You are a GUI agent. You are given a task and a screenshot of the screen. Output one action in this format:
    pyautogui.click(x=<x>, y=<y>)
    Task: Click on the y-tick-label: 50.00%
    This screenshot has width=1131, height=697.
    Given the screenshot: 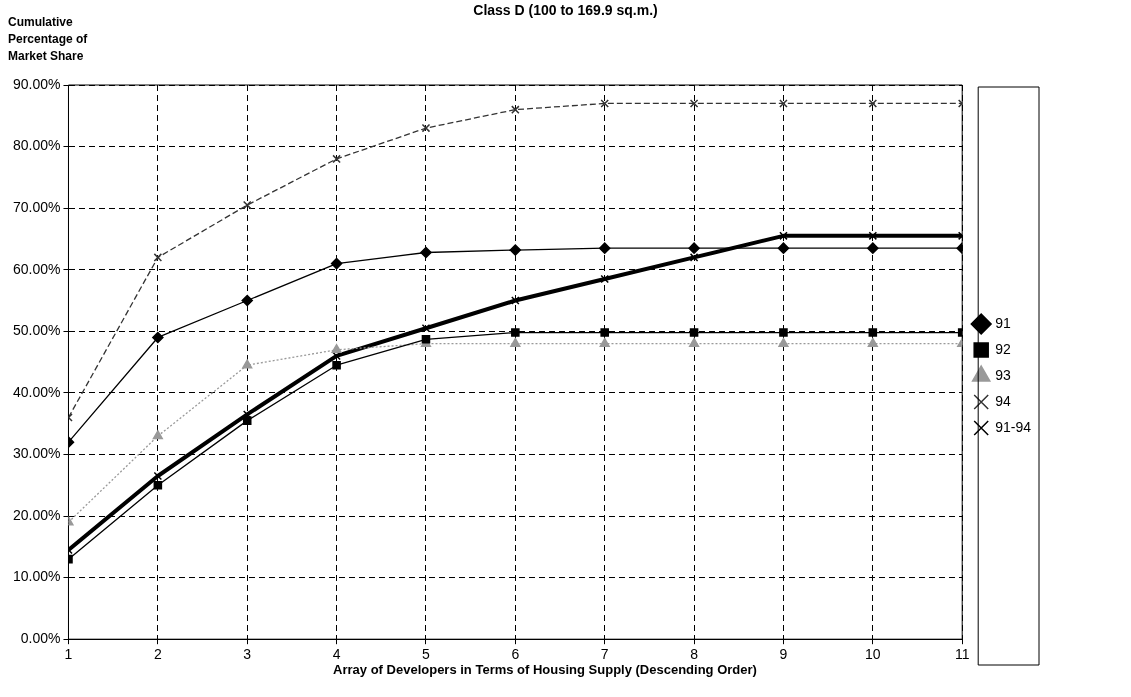 What is the action you would take?
    pyautogui.click(x=37, y=330)
    